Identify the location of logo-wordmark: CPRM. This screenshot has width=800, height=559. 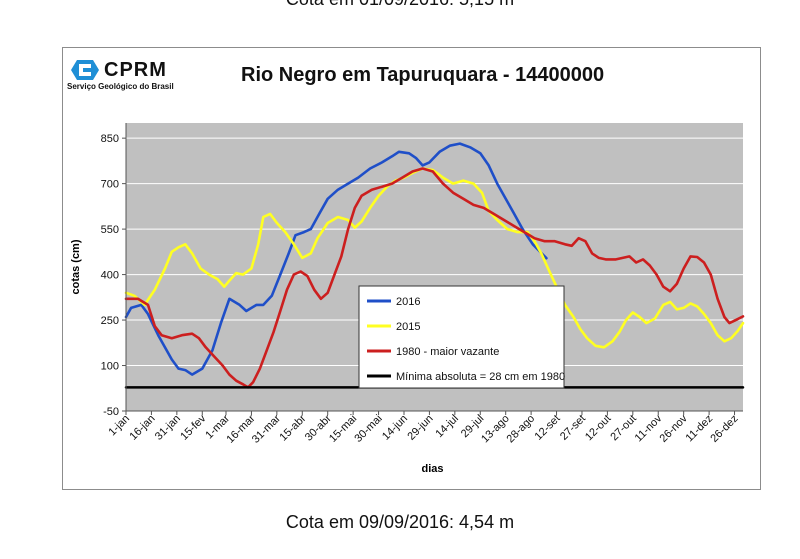
(135, 70).